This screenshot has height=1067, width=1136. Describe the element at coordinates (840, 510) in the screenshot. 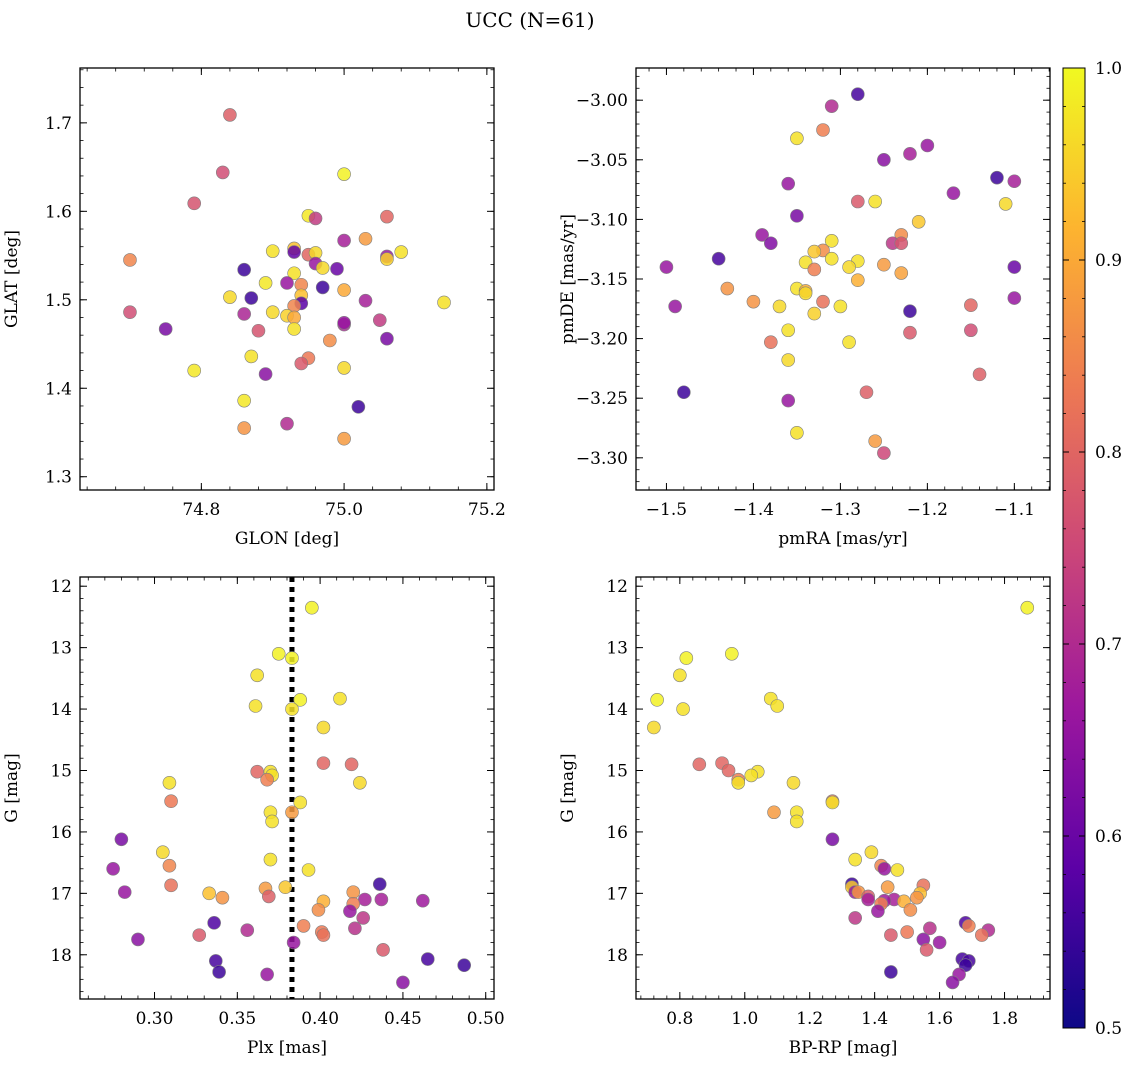

I see `x-tick-label: −1.3` at that location.